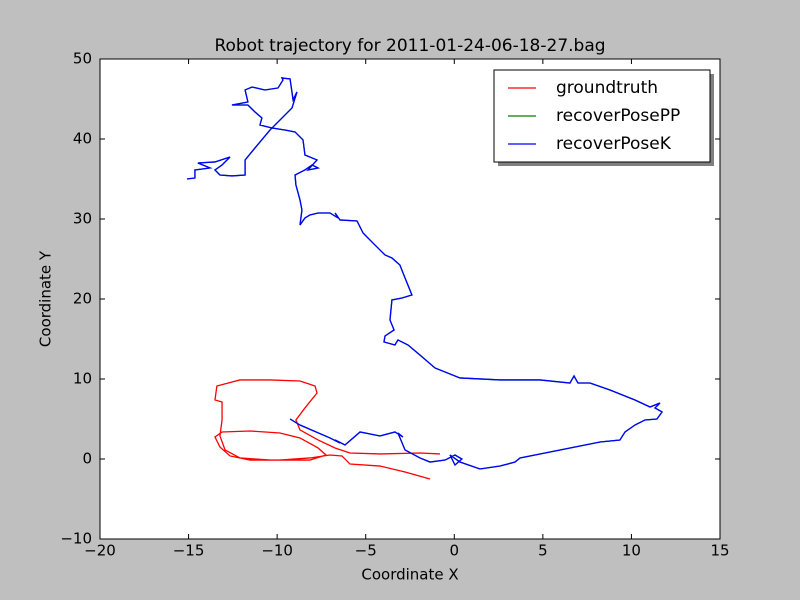 This screenshot has height=600, width=800. What do you see at coordinates (82, 379) in the screenshot?
I see `y-tick-label: 10` at bounding box center [82, 379].